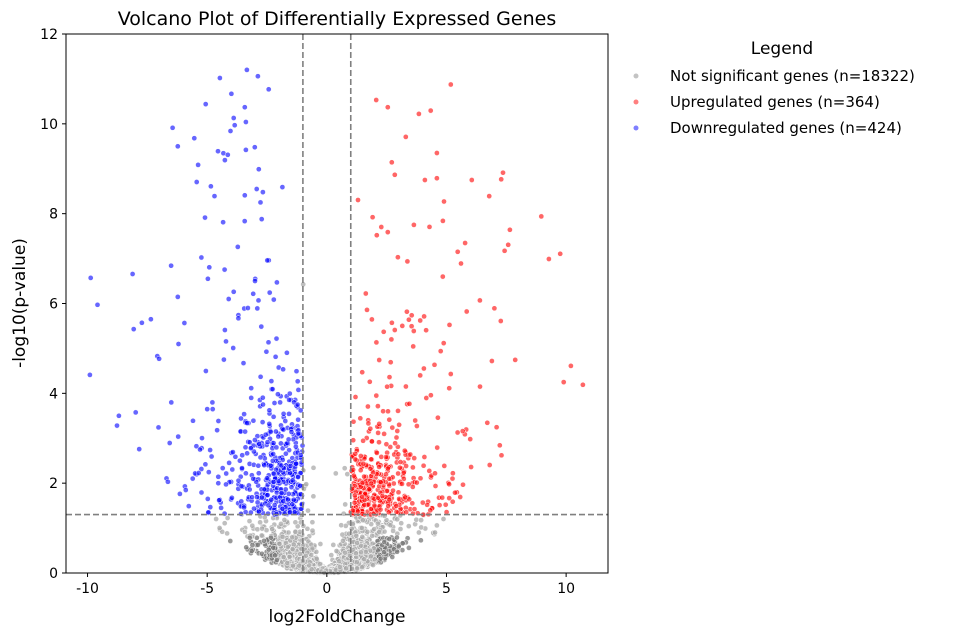  What do you see at coordinates (786, 128) in the screenshot?
I see `legend-label-downregulated: Downregulated genes (n=424)` at bounding box center [786, 128].